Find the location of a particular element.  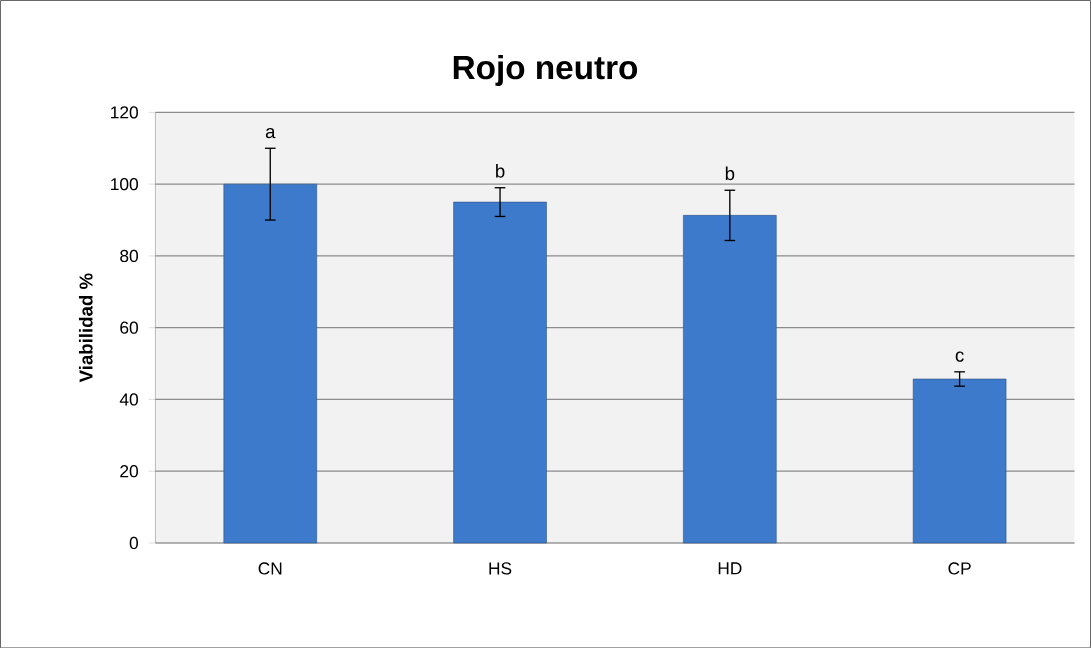

annotation: a is located at coordinates (270, 133).